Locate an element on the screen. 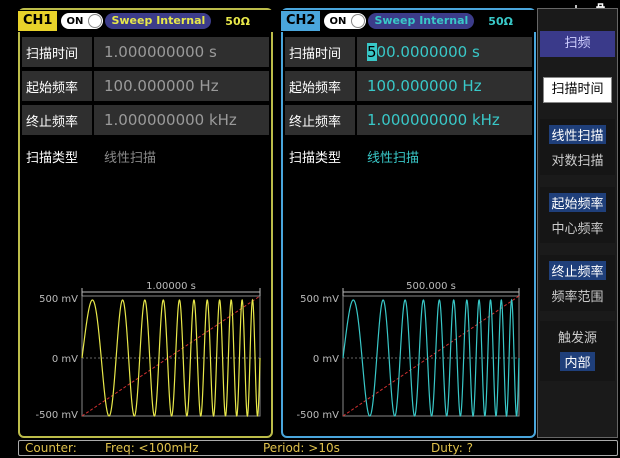  softkey-sweep-time: 扫描时间 is located at coordinates (577, 90).